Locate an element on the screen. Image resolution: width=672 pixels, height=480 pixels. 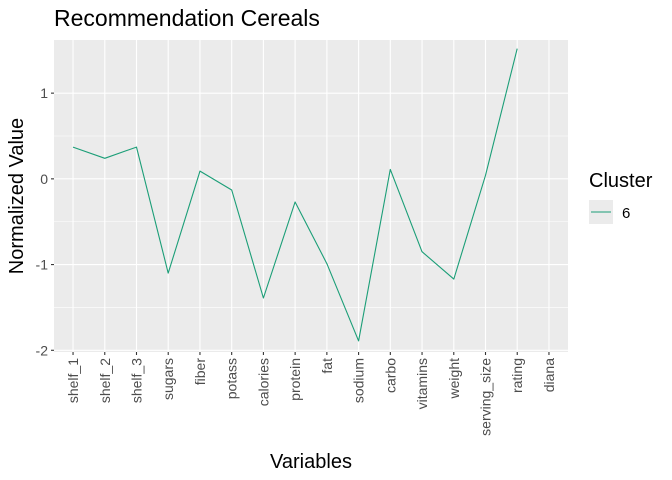
x-tick-label: sodium is located at coordinates (359, 380).